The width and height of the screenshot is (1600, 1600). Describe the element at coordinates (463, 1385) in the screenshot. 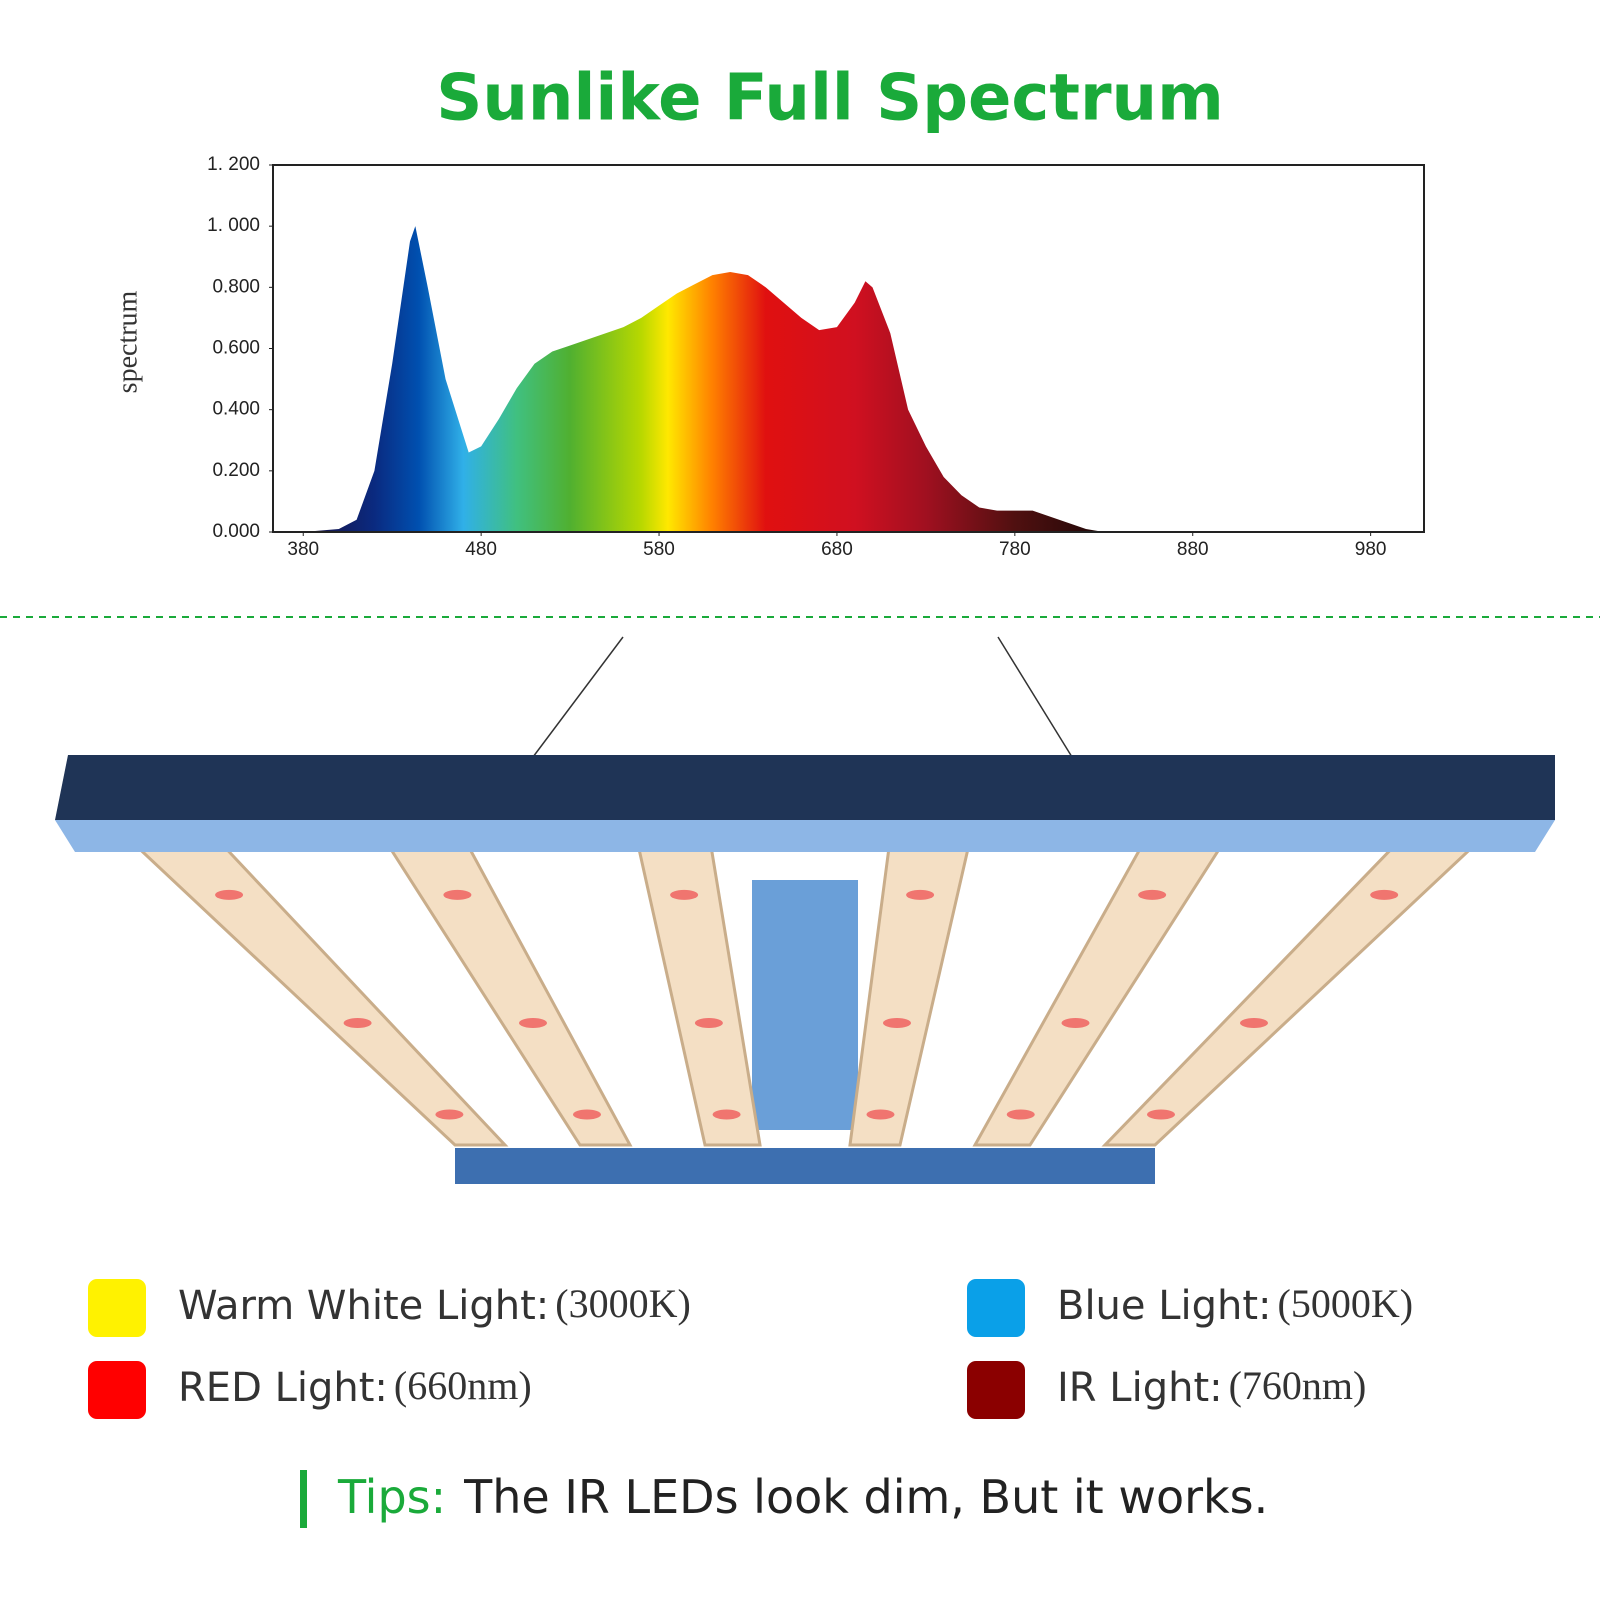

I see `legend-detail: (660nm)` at that location.